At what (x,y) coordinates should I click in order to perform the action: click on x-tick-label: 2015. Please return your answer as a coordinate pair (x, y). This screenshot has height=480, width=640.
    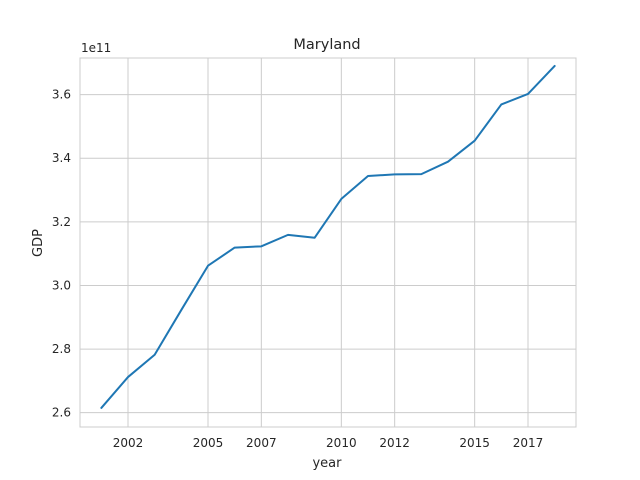
    Looking at the image, I should click on (474, 443).